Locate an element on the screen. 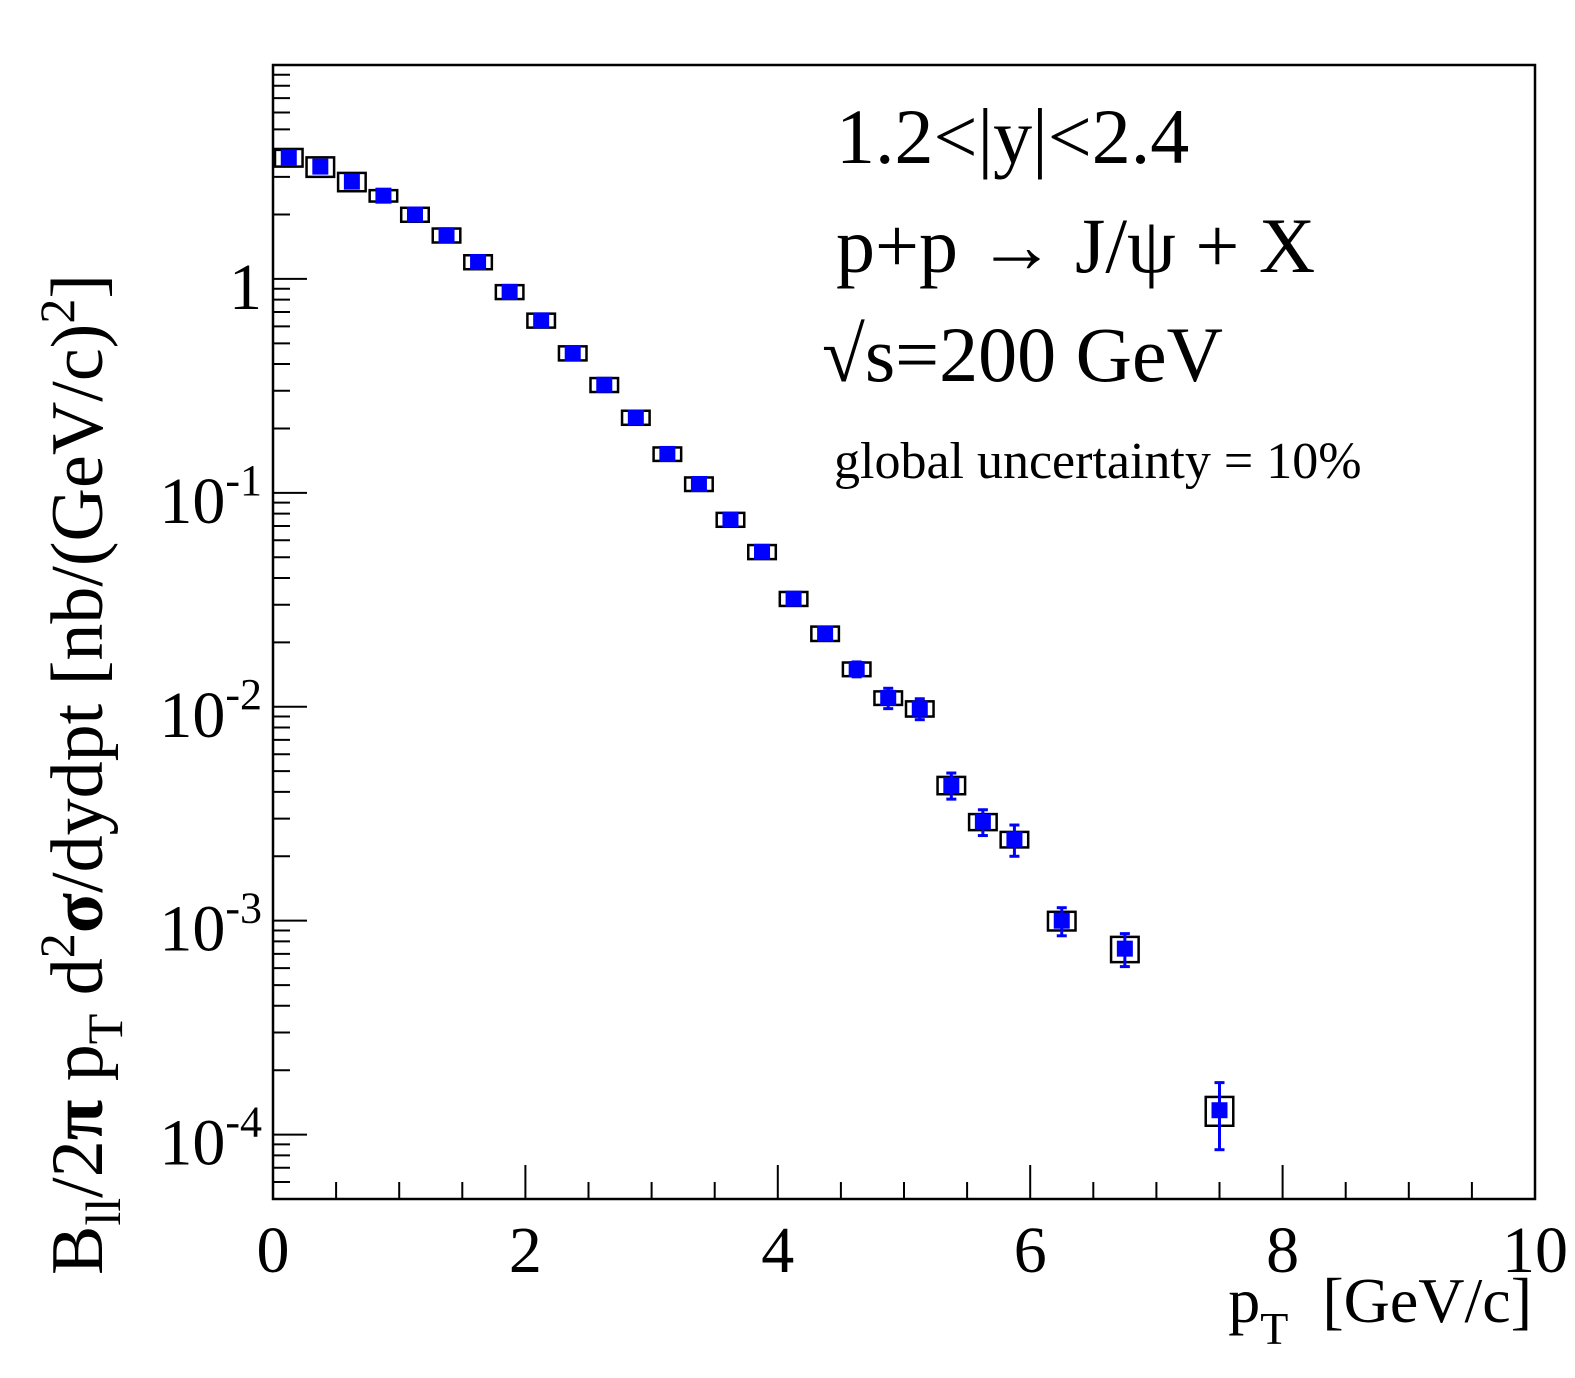  y-title-two: 2 is located at coordinates (57, 945).